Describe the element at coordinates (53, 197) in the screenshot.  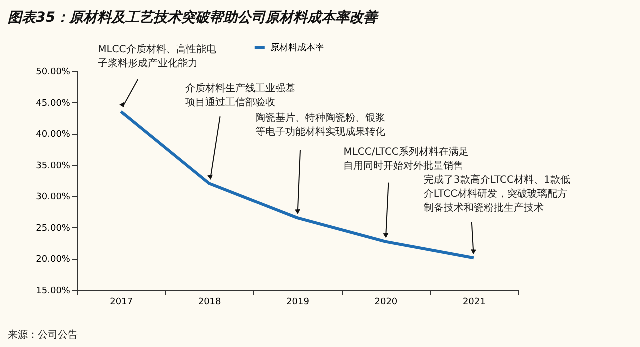
I see `y-tick-label: 30.00%` at that location.